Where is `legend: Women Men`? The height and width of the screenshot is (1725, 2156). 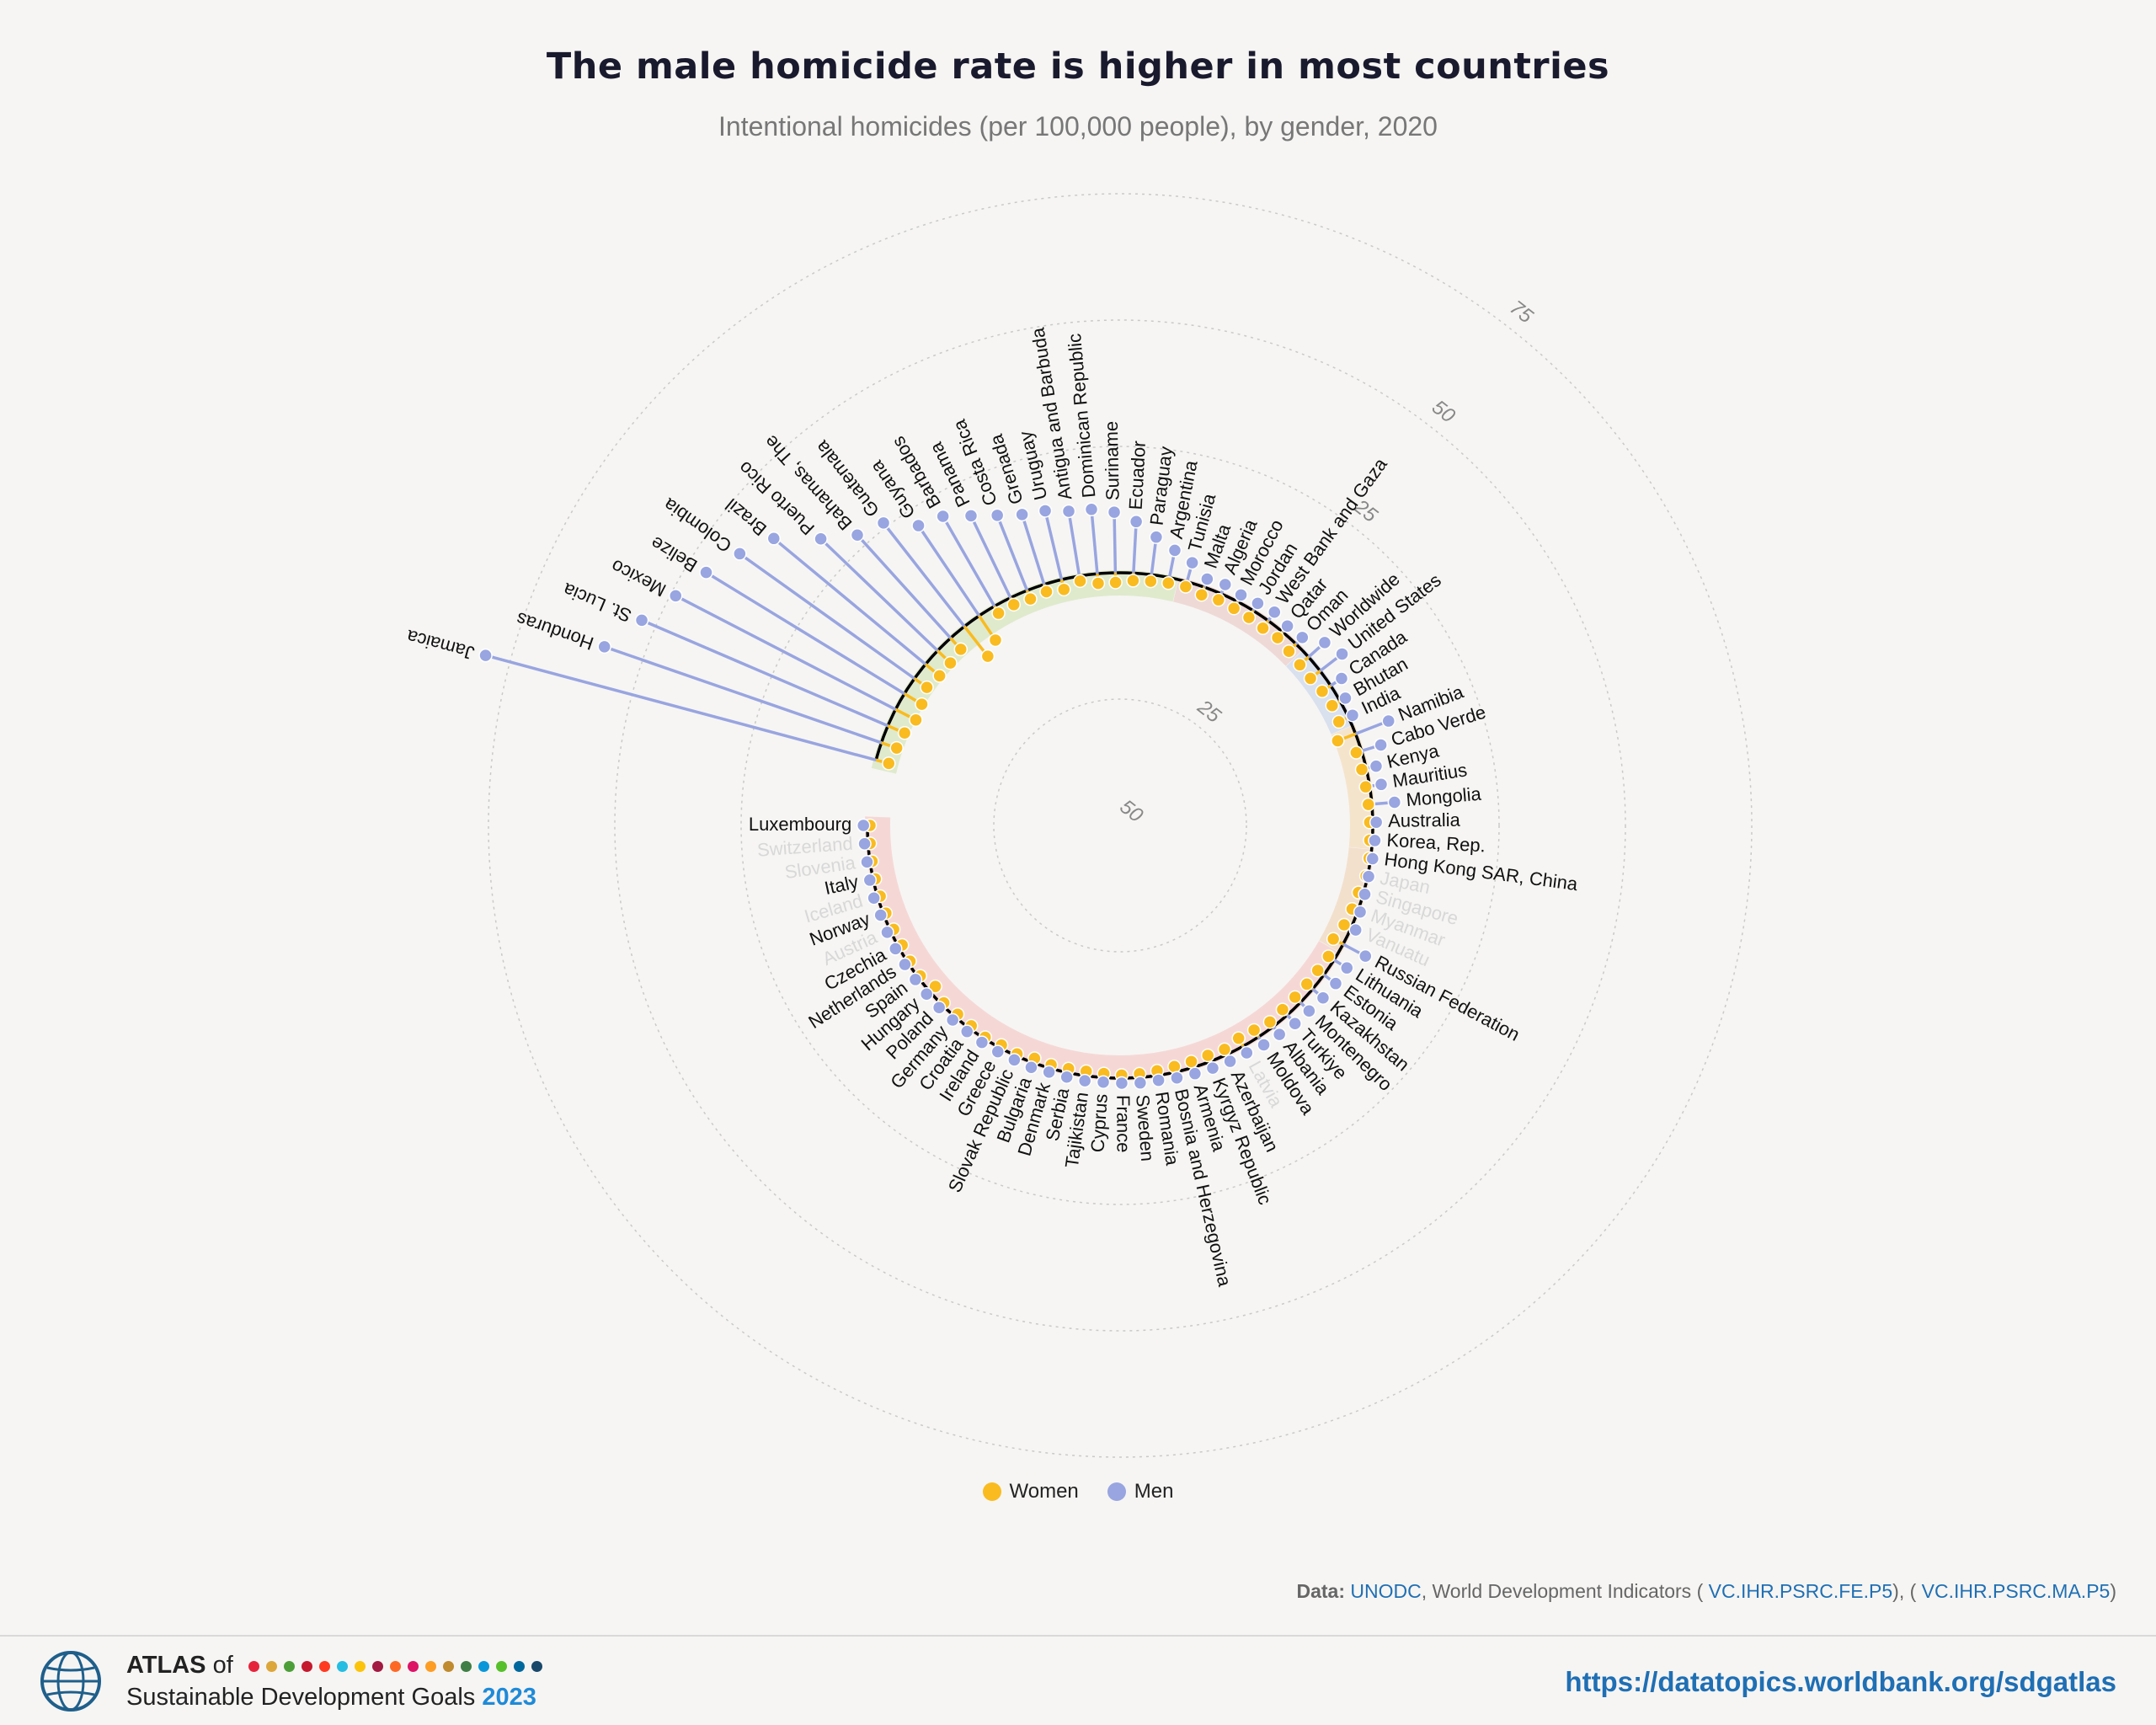
legend: Women Men is located at coordinates (1078, 1491).